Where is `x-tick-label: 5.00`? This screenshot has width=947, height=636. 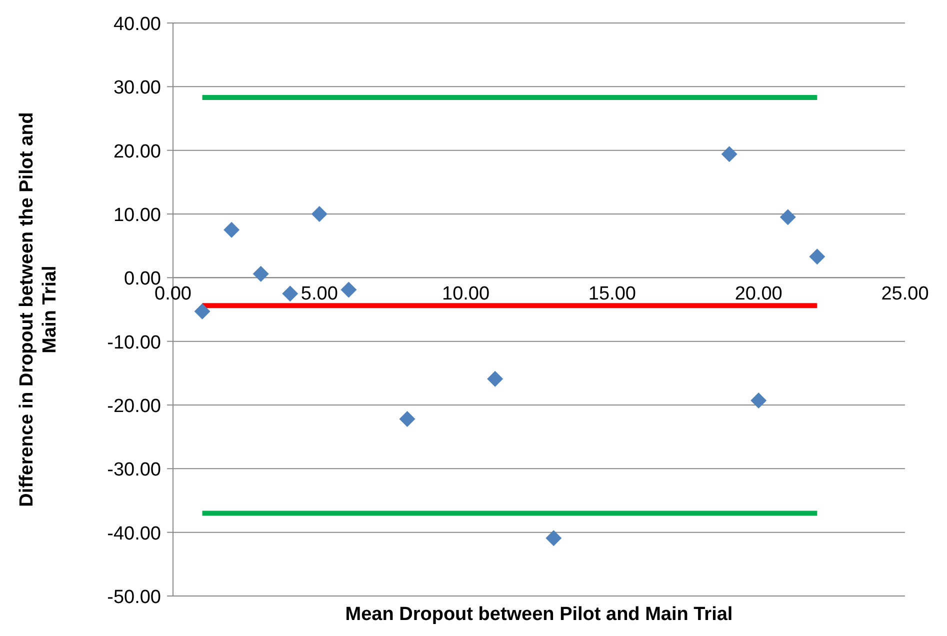
x-tick-label: 5.00 is located at coordinates (319, 294).